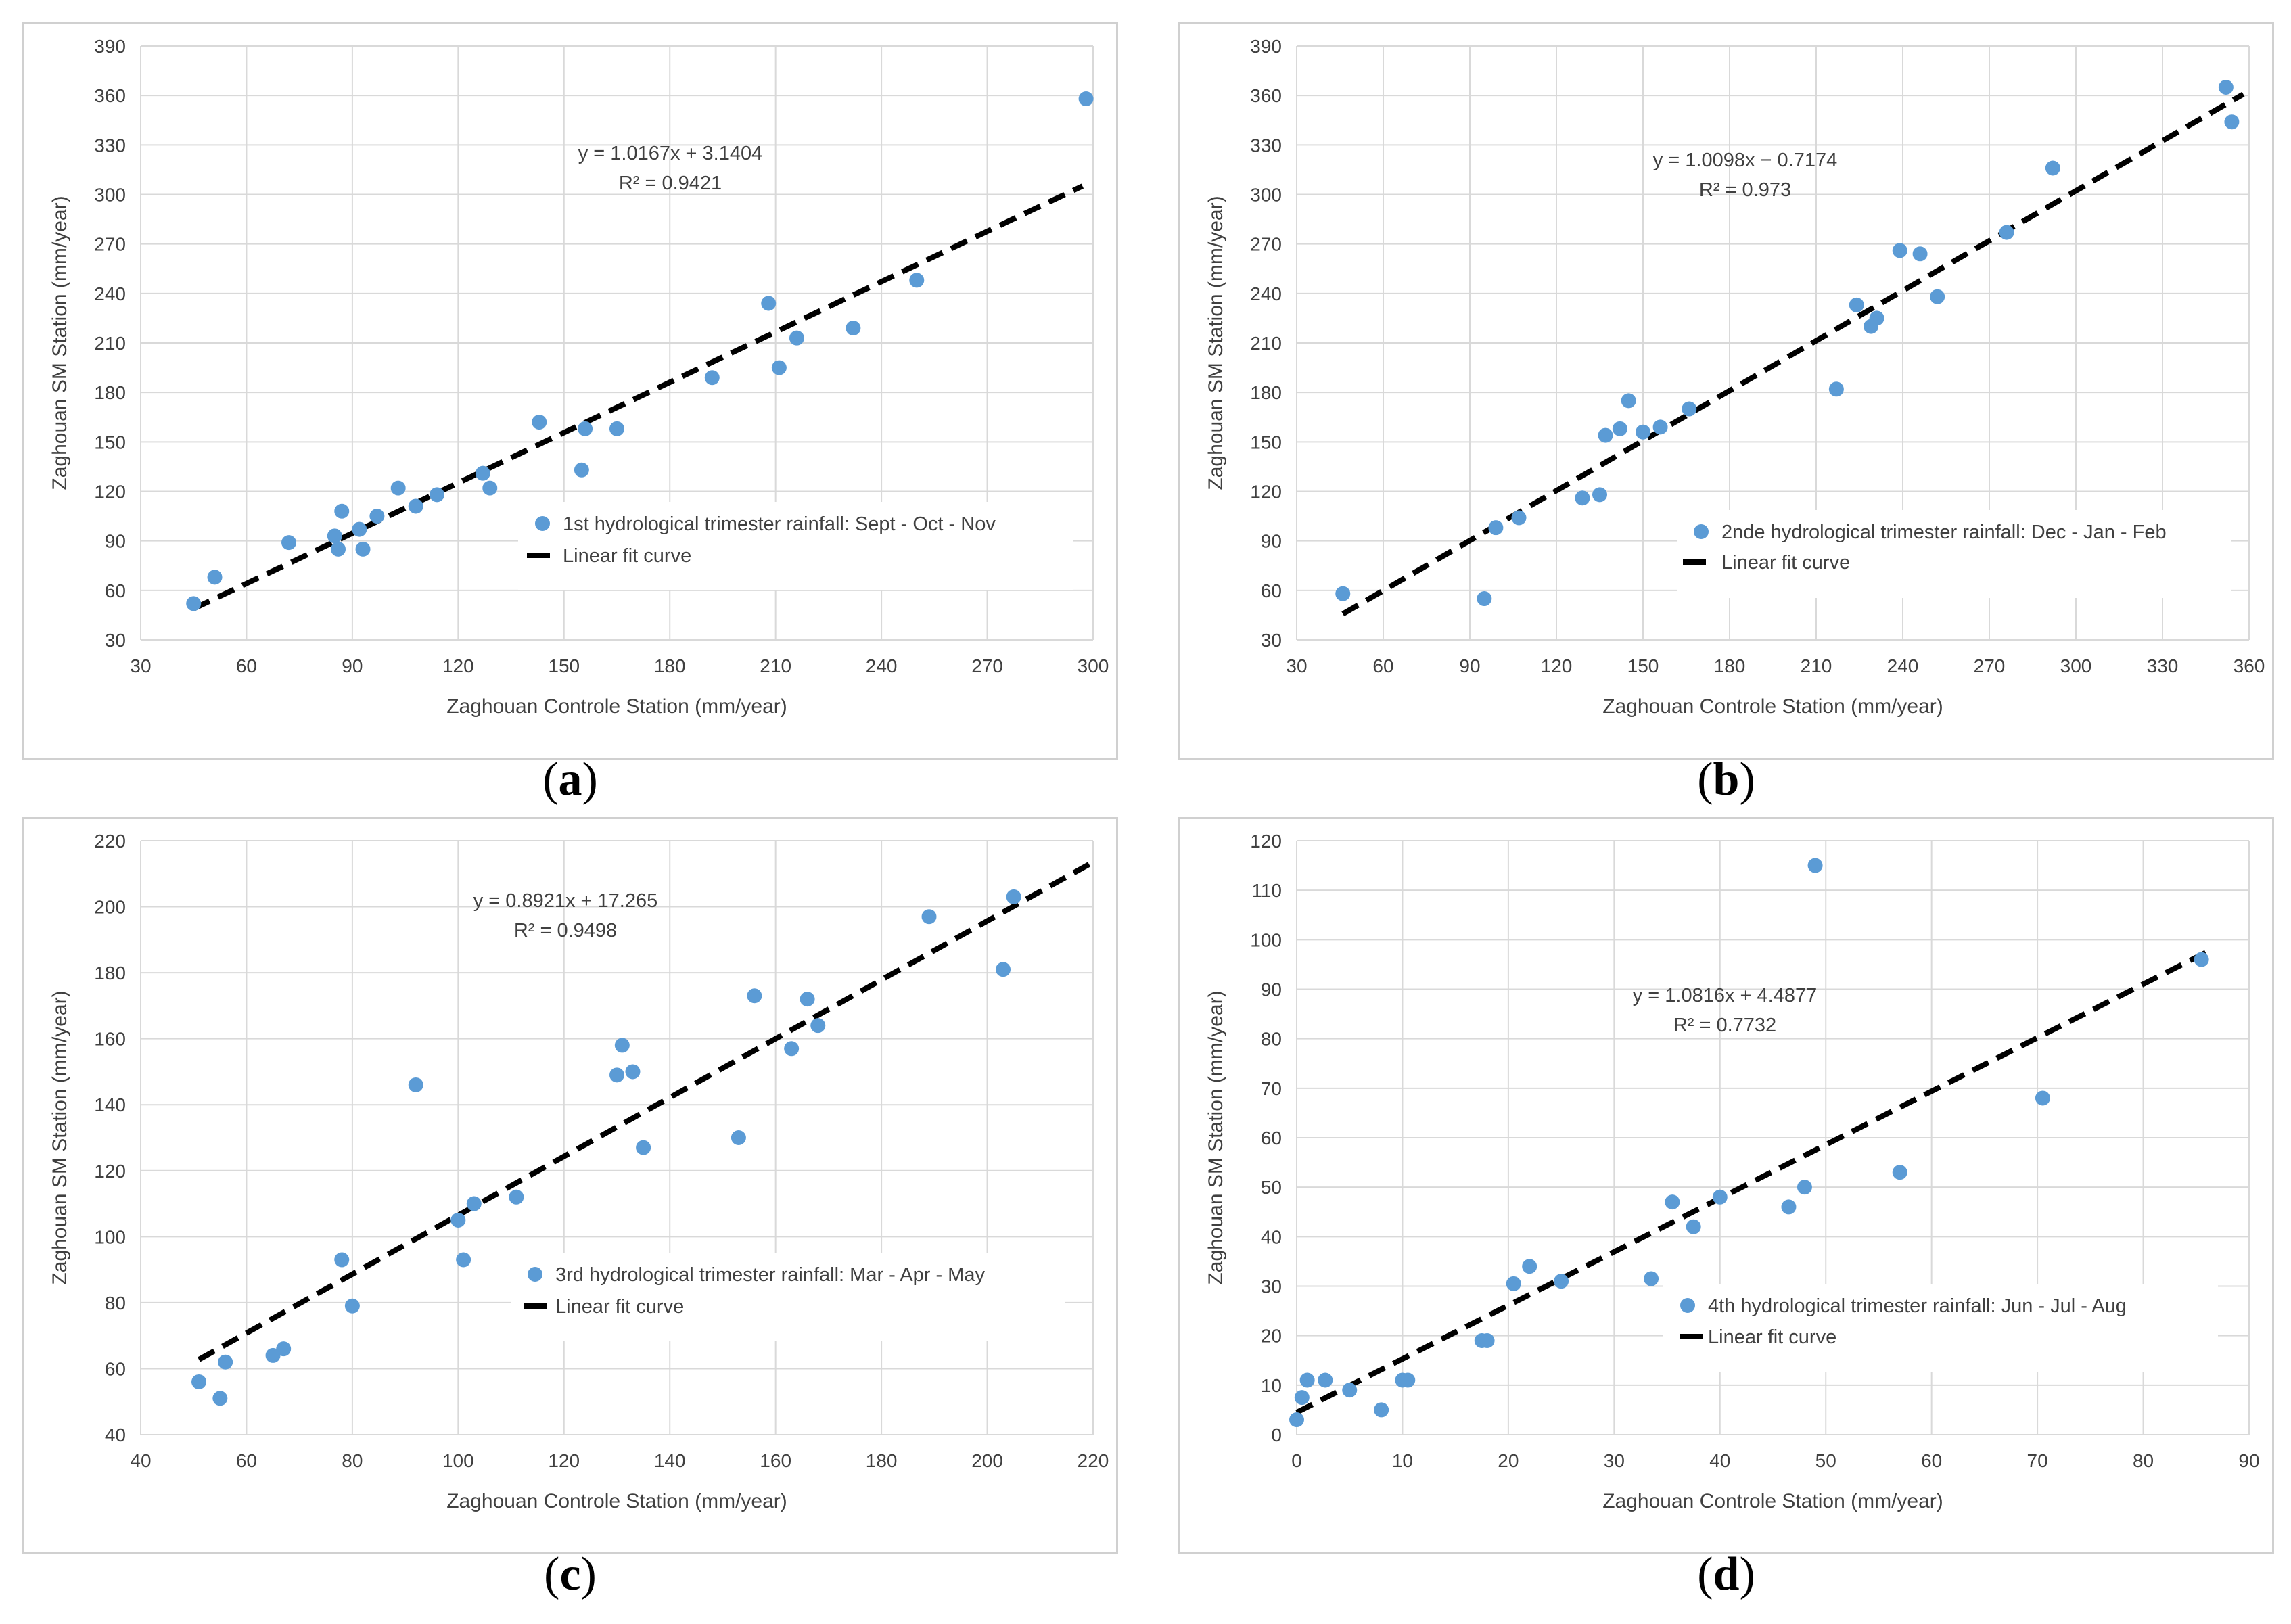 The width and height of the screenshot is (2291, 1624). I want to click on caption-d: (d), so click(1726, 1574).